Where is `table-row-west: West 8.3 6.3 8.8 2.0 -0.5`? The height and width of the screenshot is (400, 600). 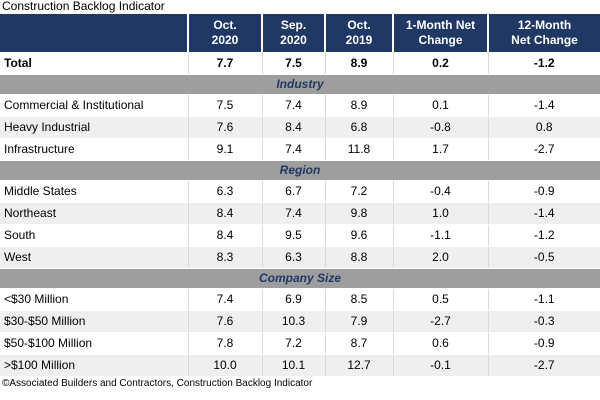 table-row-west: West 8.3 6.3 8.8 2.0 -0.5 is located at coordinates (300, 257).